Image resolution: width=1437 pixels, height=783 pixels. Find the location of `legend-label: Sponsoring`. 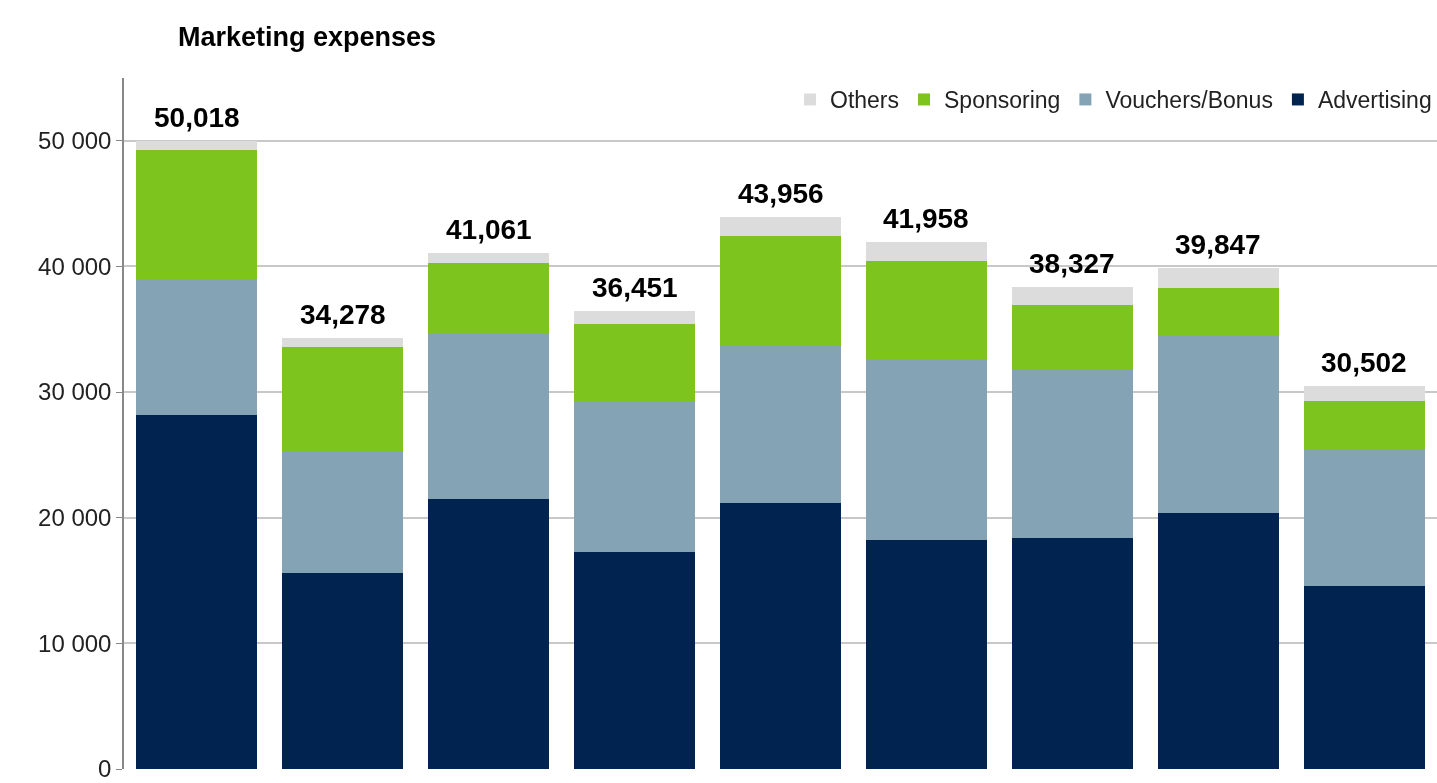

legend-label: Sponsoring is located at coordinates (1002, 100).